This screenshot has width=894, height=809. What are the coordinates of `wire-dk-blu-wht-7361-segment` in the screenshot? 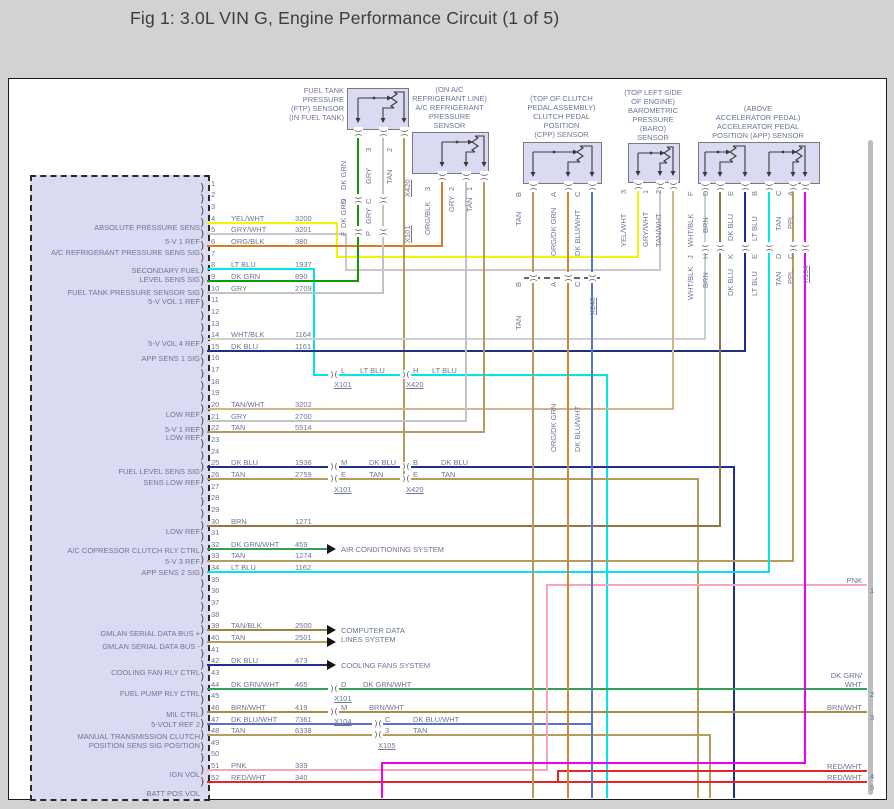 It's located at (400, 724).